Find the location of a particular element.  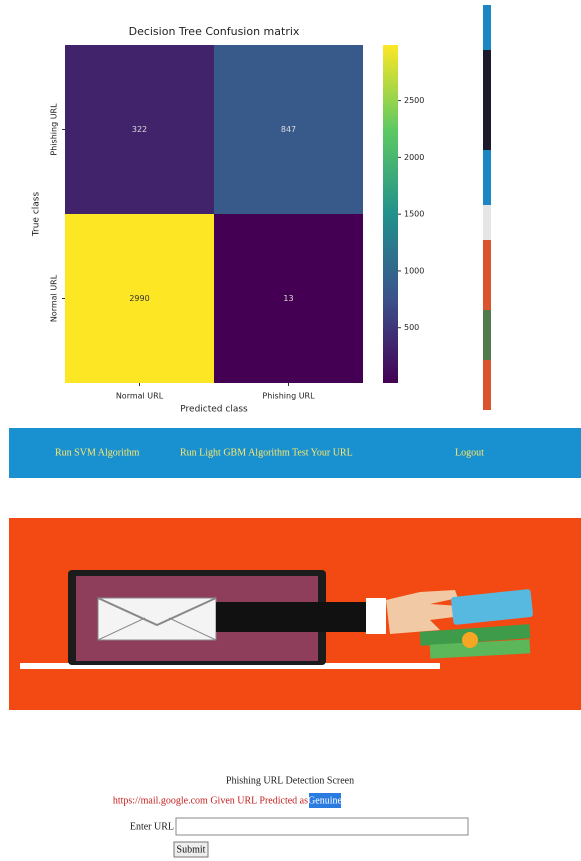

chart-title: Decision Tree Confusion matrix is located at coordinates (214, 31).